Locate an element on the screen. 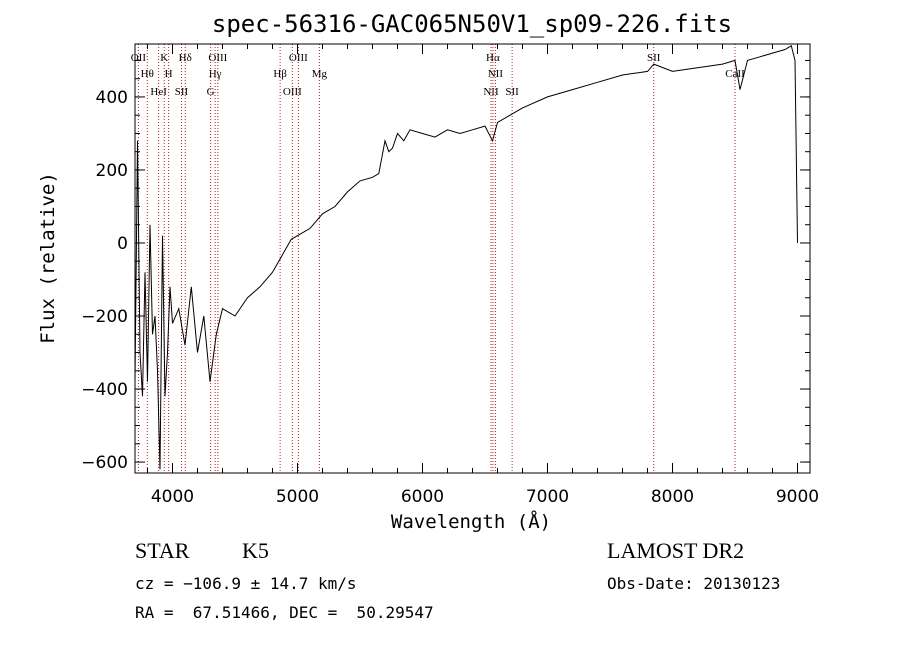  x-axis-label: Wavelength (Å) is located at coordinates (471, 521).